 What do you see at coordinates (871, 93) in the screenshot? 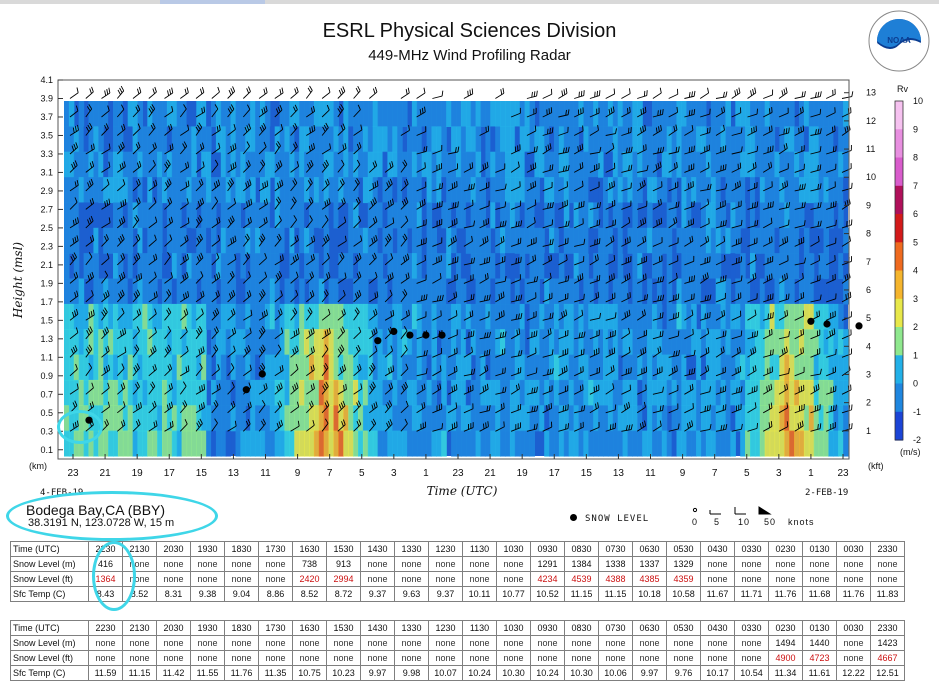
I see `y-tick-label-kft: 13` at bounding box center [871, 93].